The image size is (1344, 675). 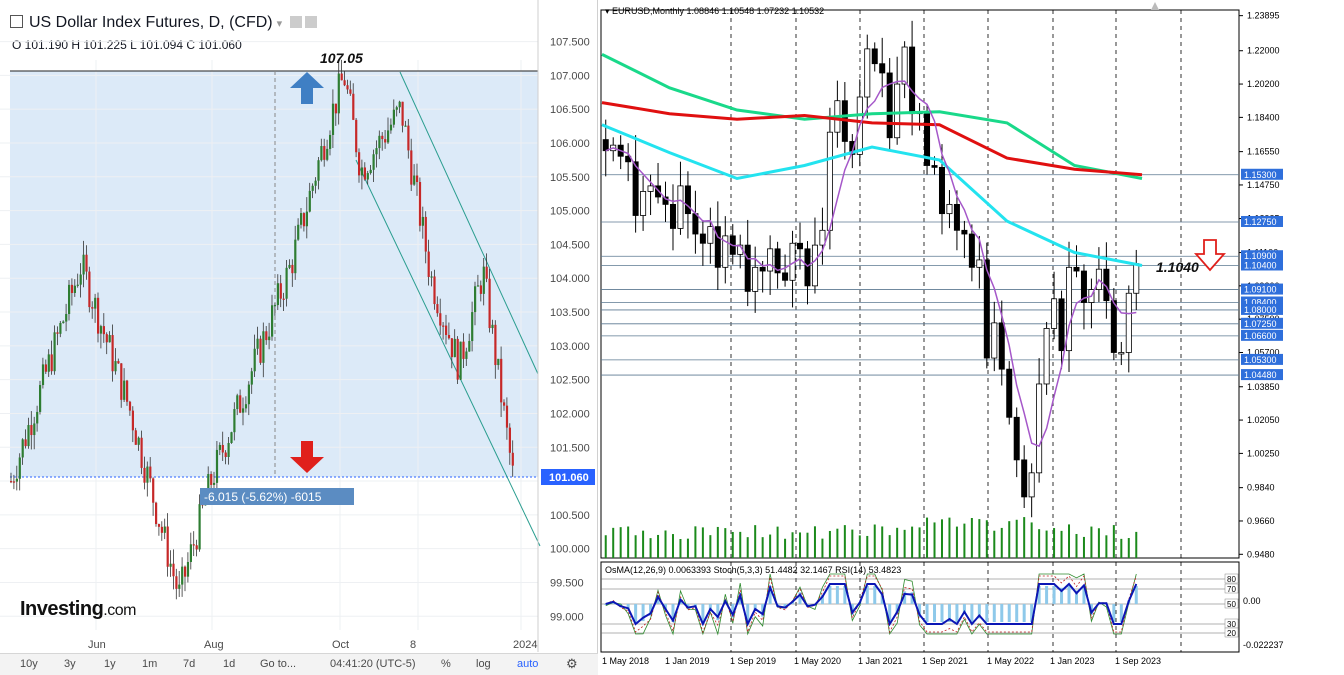 I want to click on level-tag-label: 1.07250, so click(x=1260, y=324).